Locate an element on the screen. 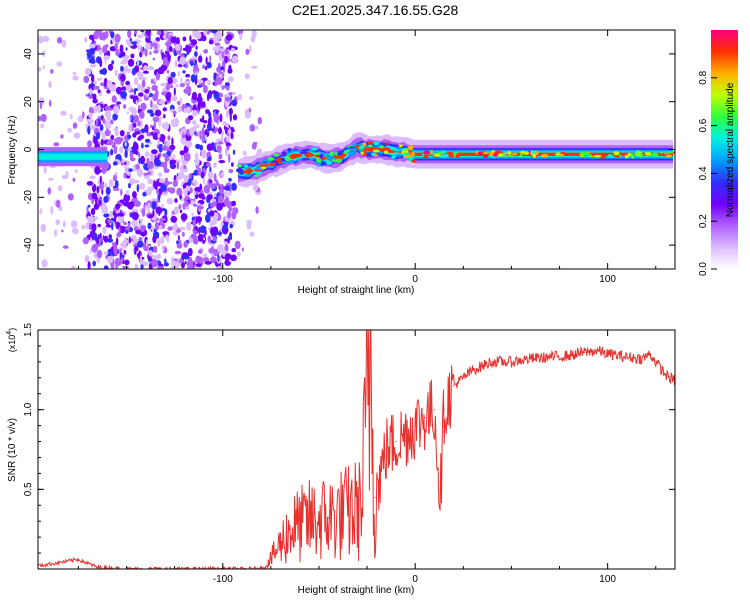 Image resolution: width=750 pixels, height=600 pixels. colorbar-tick-label: 0.6 is located at coordinates (703, 125).